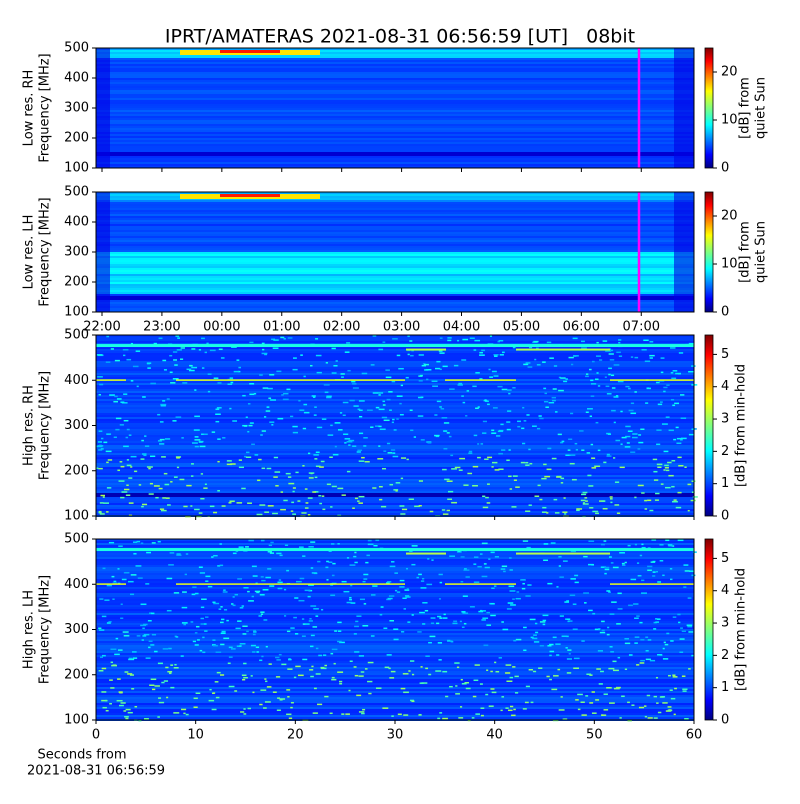 This screenshot has height=804, width=800. I want to click on y-tick-label: 400, so click(76, 584).